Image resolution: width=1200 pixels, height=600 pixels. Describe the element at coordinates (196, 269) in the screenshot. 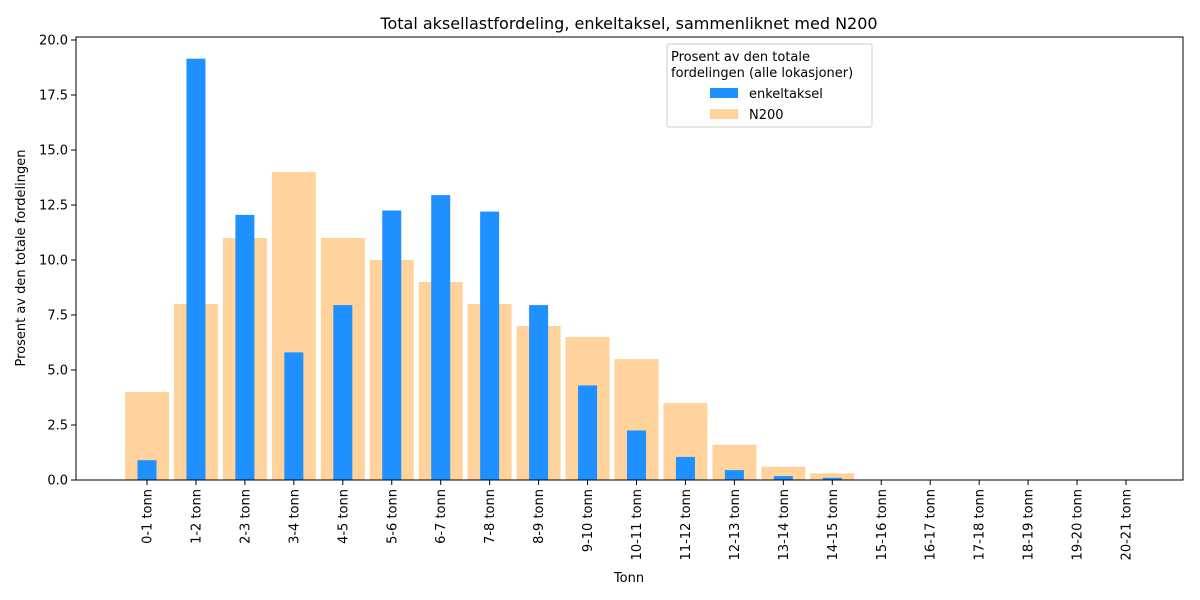

I see `bar-enkeltaksel-1-2-tonn` at that location.